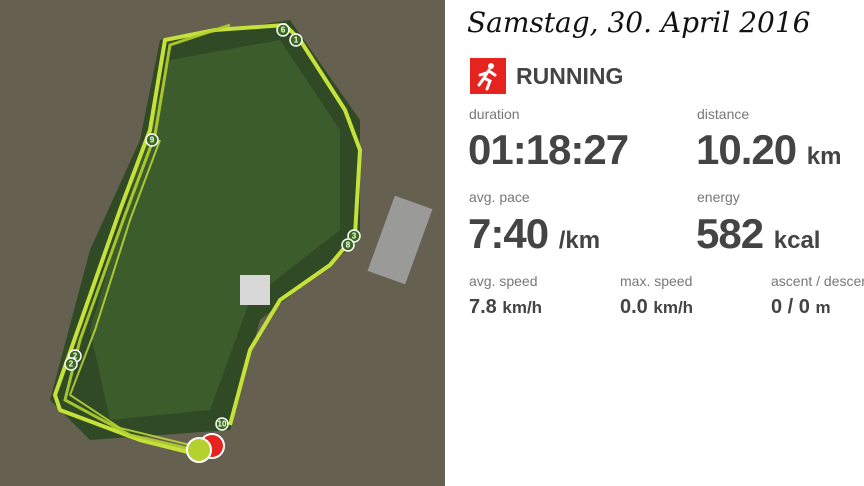  I want to click on value: 10.20, so click(746, 149).